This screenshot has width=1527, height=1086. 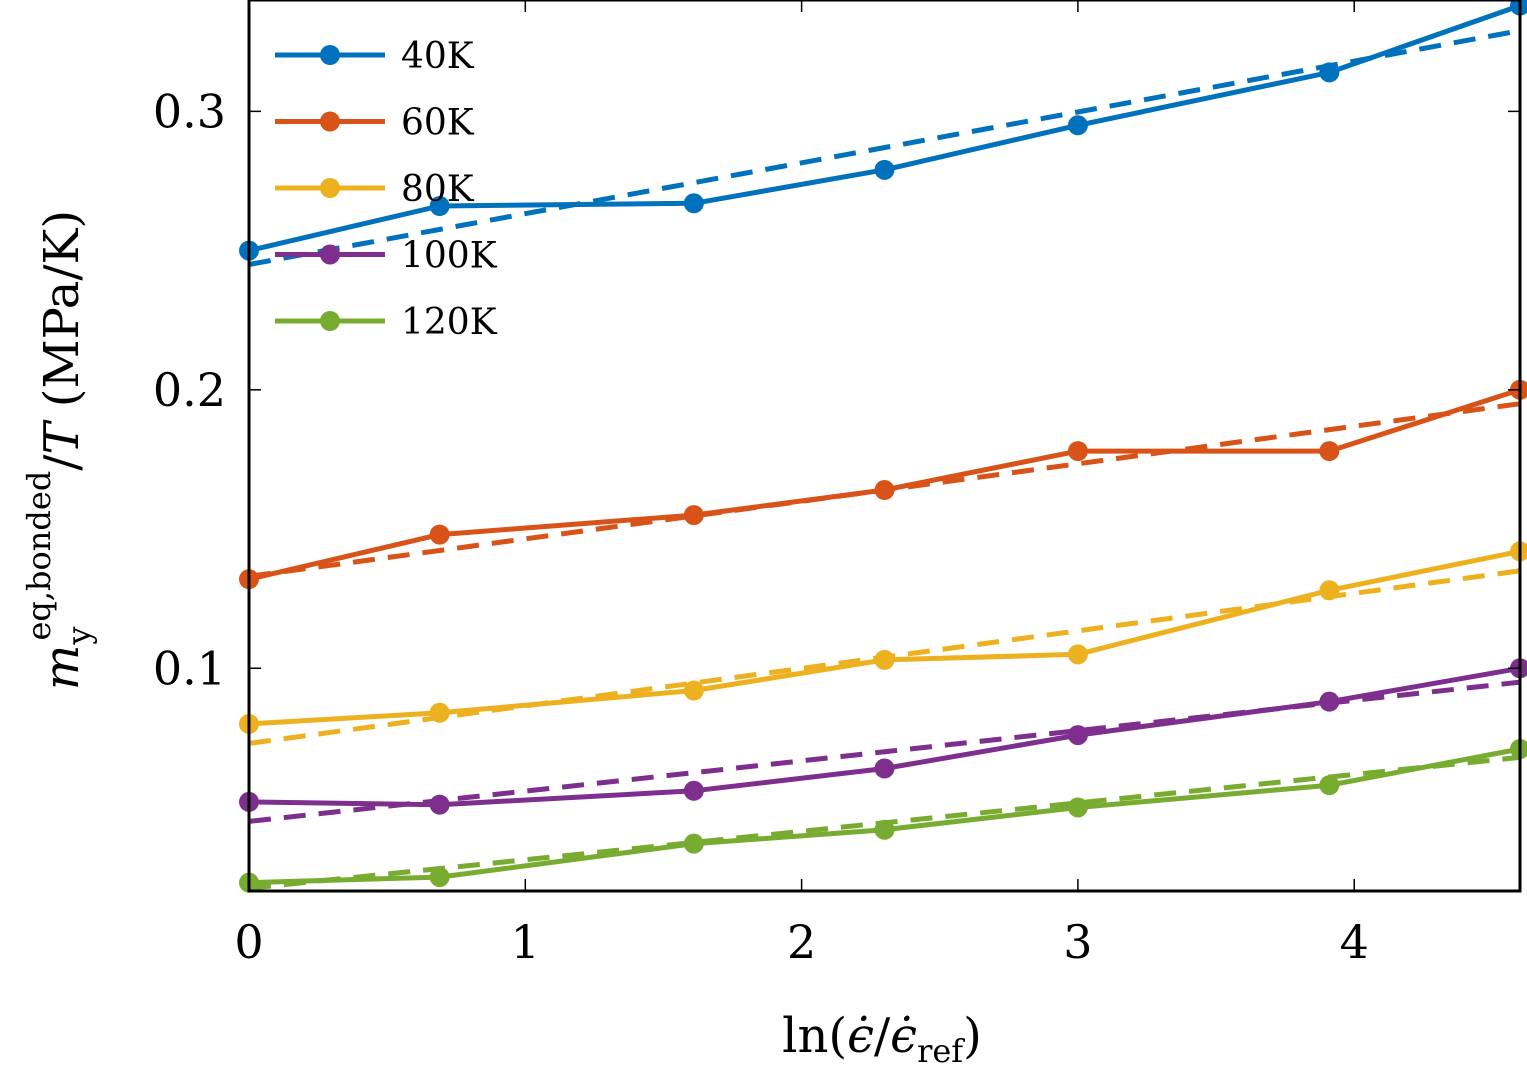 What do you see at coordinates (1077, 942) in the screenshot?
I see `x-tick-label: 3` at bounding box center [1077, 942].